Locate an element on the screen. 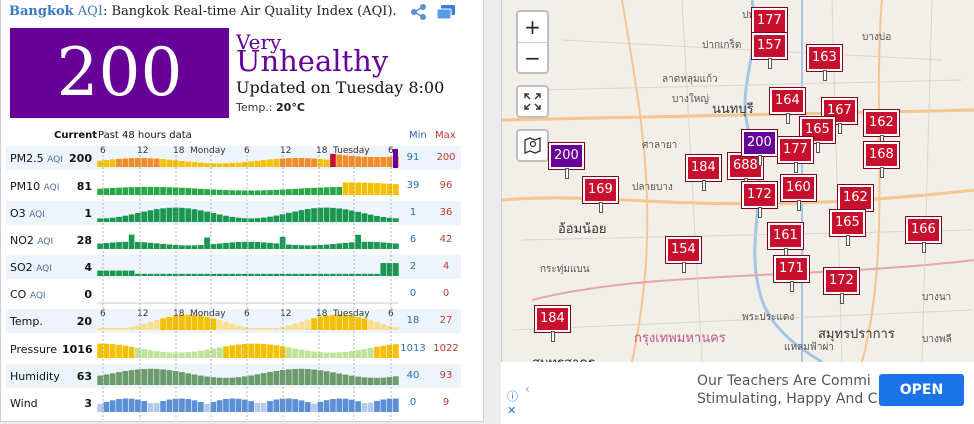  row-label: PM10 AQI is located at coordinates (35, 186).